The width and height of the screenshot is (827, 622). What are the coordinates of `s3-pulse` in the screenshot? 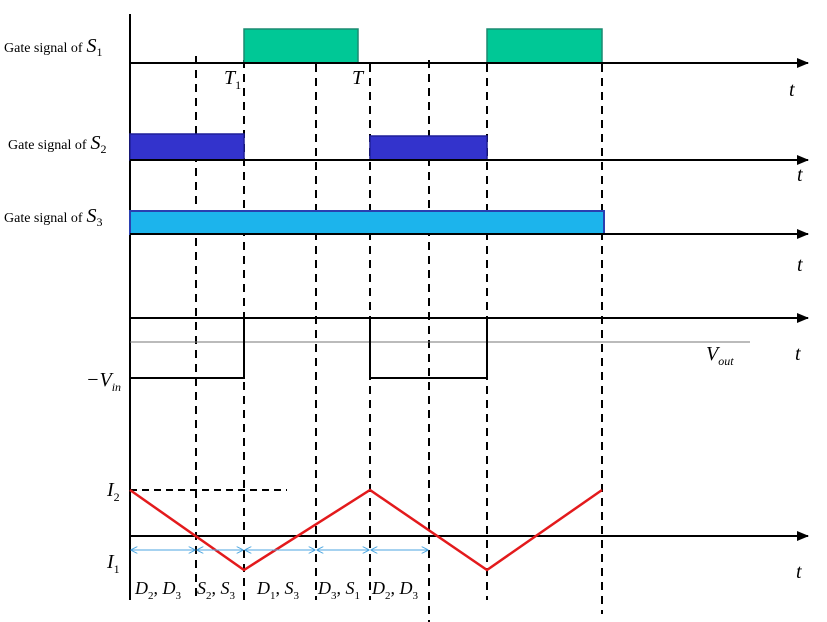 It's located at (367, 222).